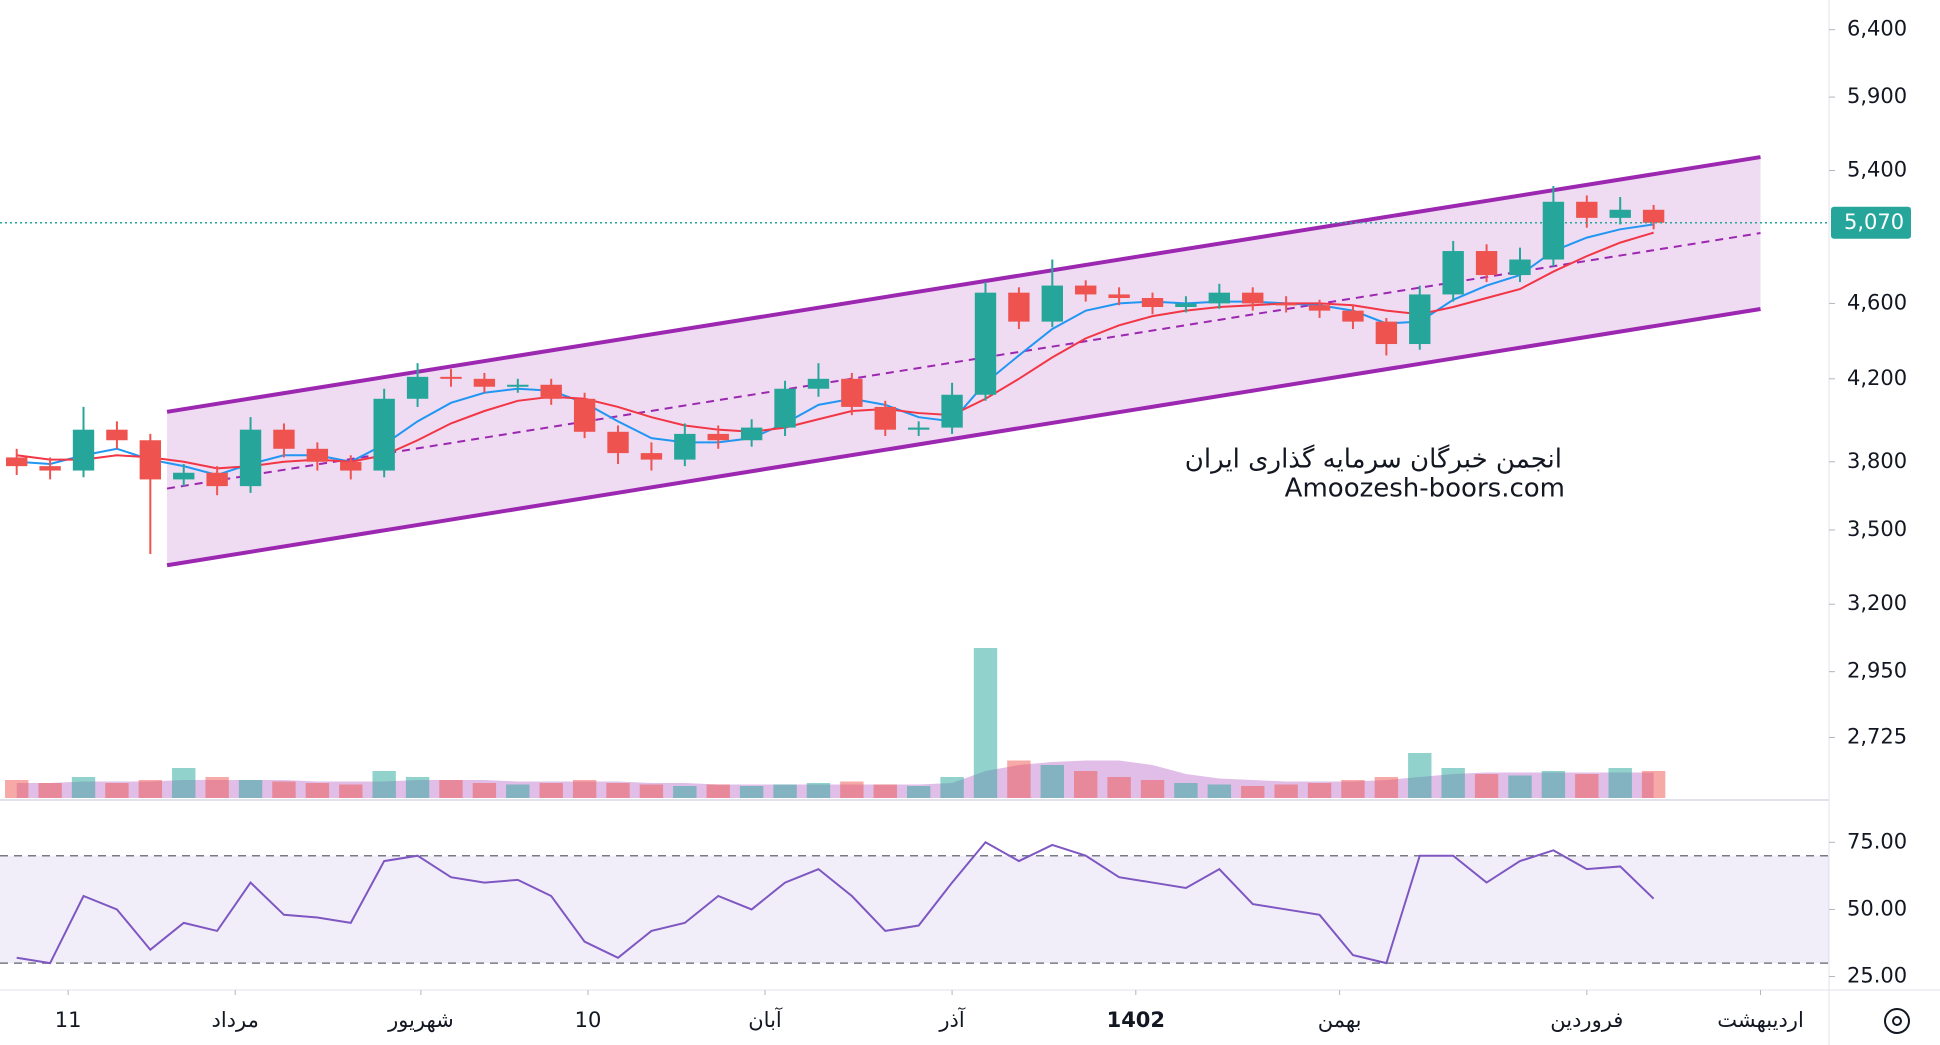 The image size is (1940, 1045). I want to click on icon-dot, so click(1897, 1021).